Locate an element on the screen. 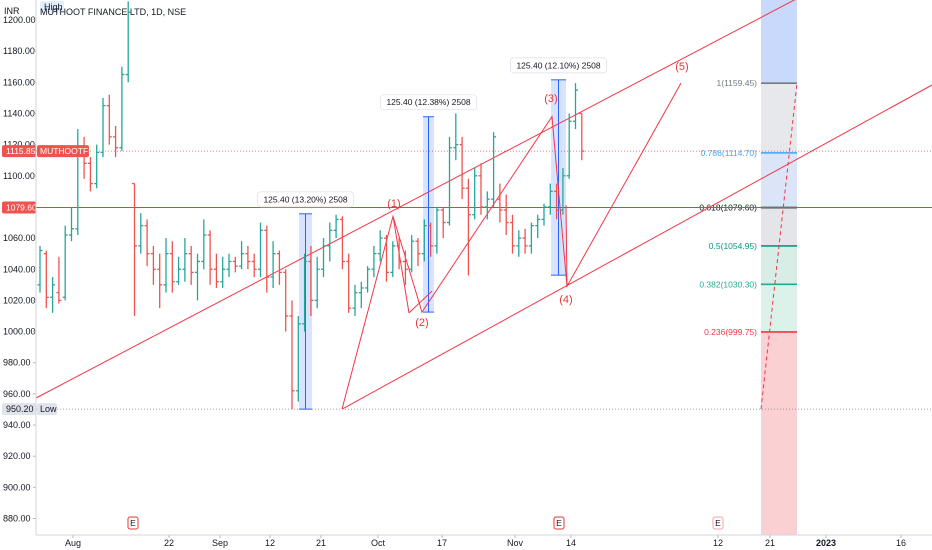  measure-label-box is located at coordinates (428, 102).